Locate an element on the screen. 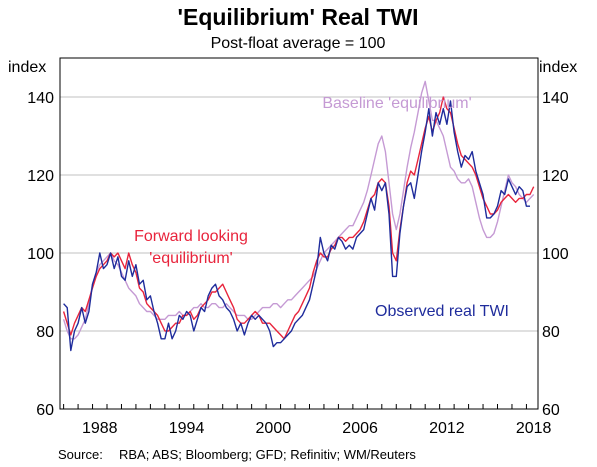 This screenshot has width=597, height=467. y-tick-left-60: 60 is located at coordinates (45, 410).